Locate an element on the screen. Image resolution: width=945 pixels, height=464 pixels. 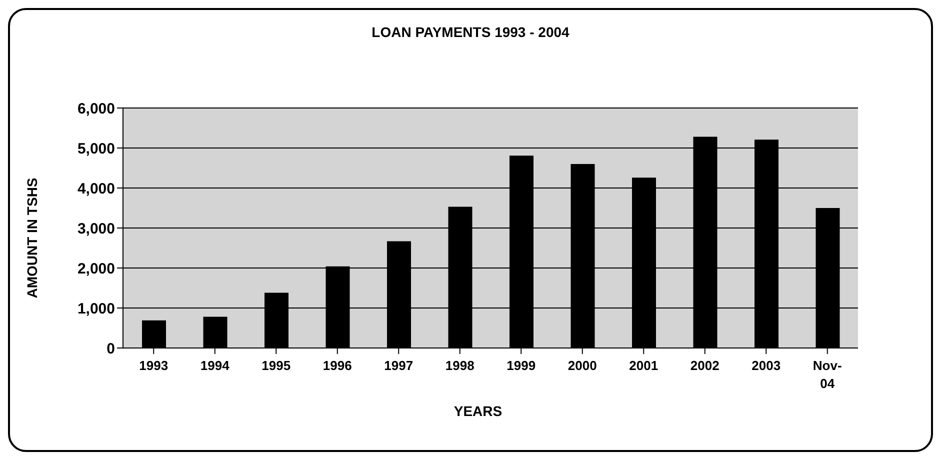
x-tick-label: 1999 is located at coordinates (521, 365).